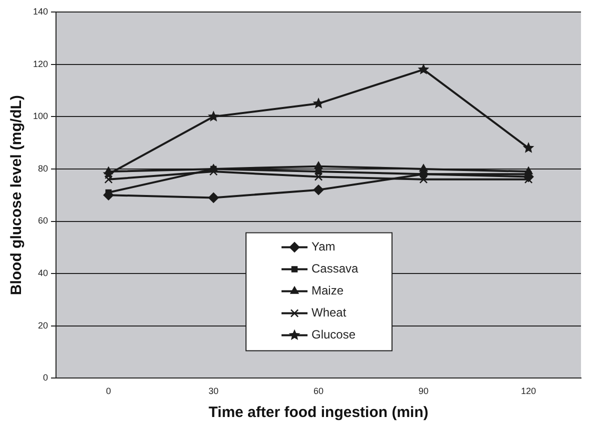 Image resolution: width=589 pixels, height=428 pixels. What do you see at coordinates (319, 391) in the screenshot?
I see `x-tick-label: 60` at bounding box center [319, 391].